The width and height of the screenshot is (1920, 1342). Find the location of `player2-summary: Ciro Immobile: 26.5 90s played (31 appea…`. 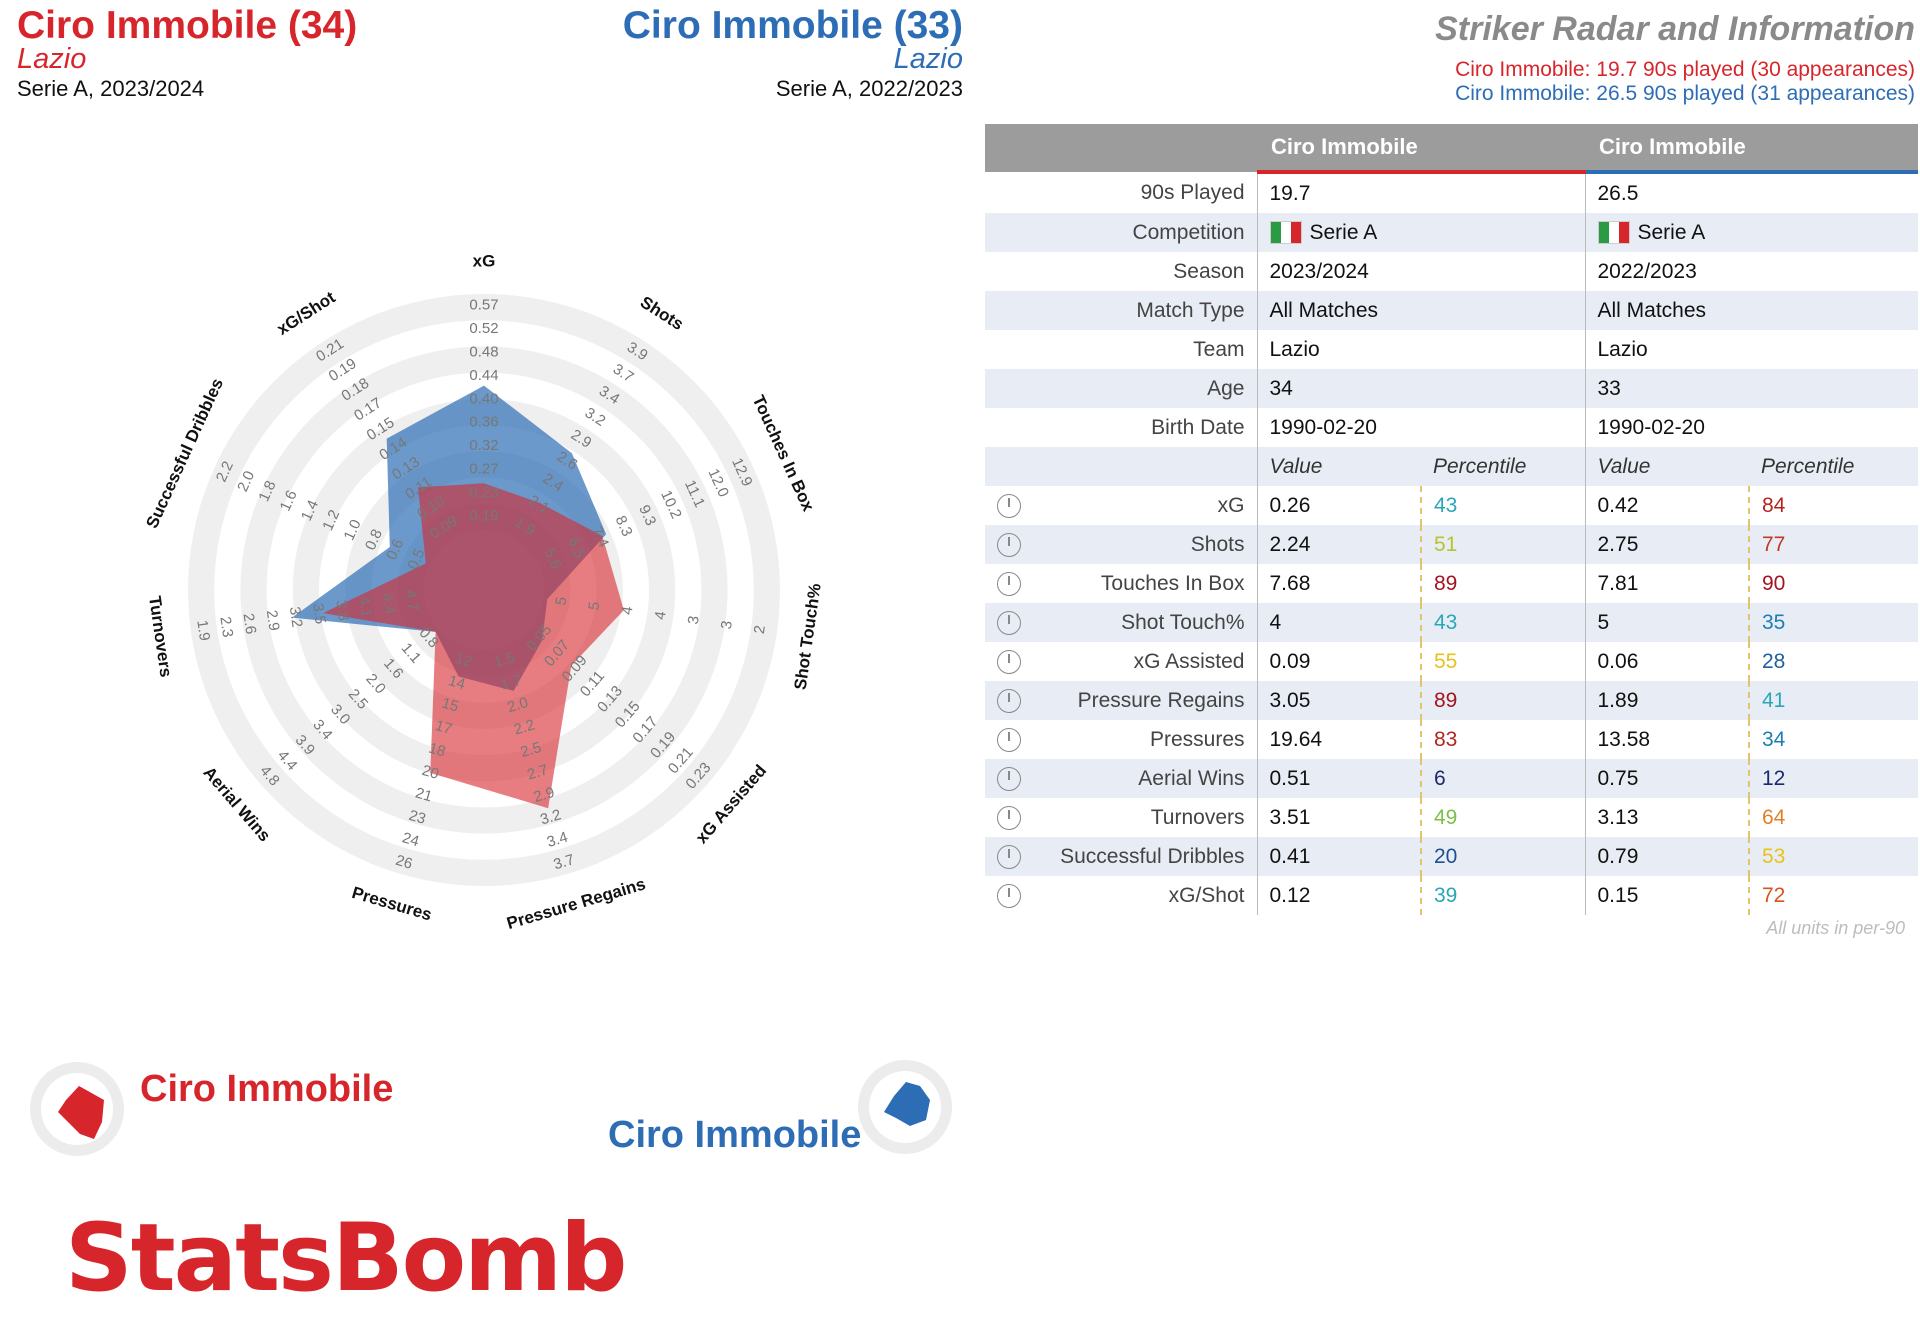

player2-summary: Ciro Immobile: 26.5 90s played (31 appea… is located at coordinates (1685, 93).